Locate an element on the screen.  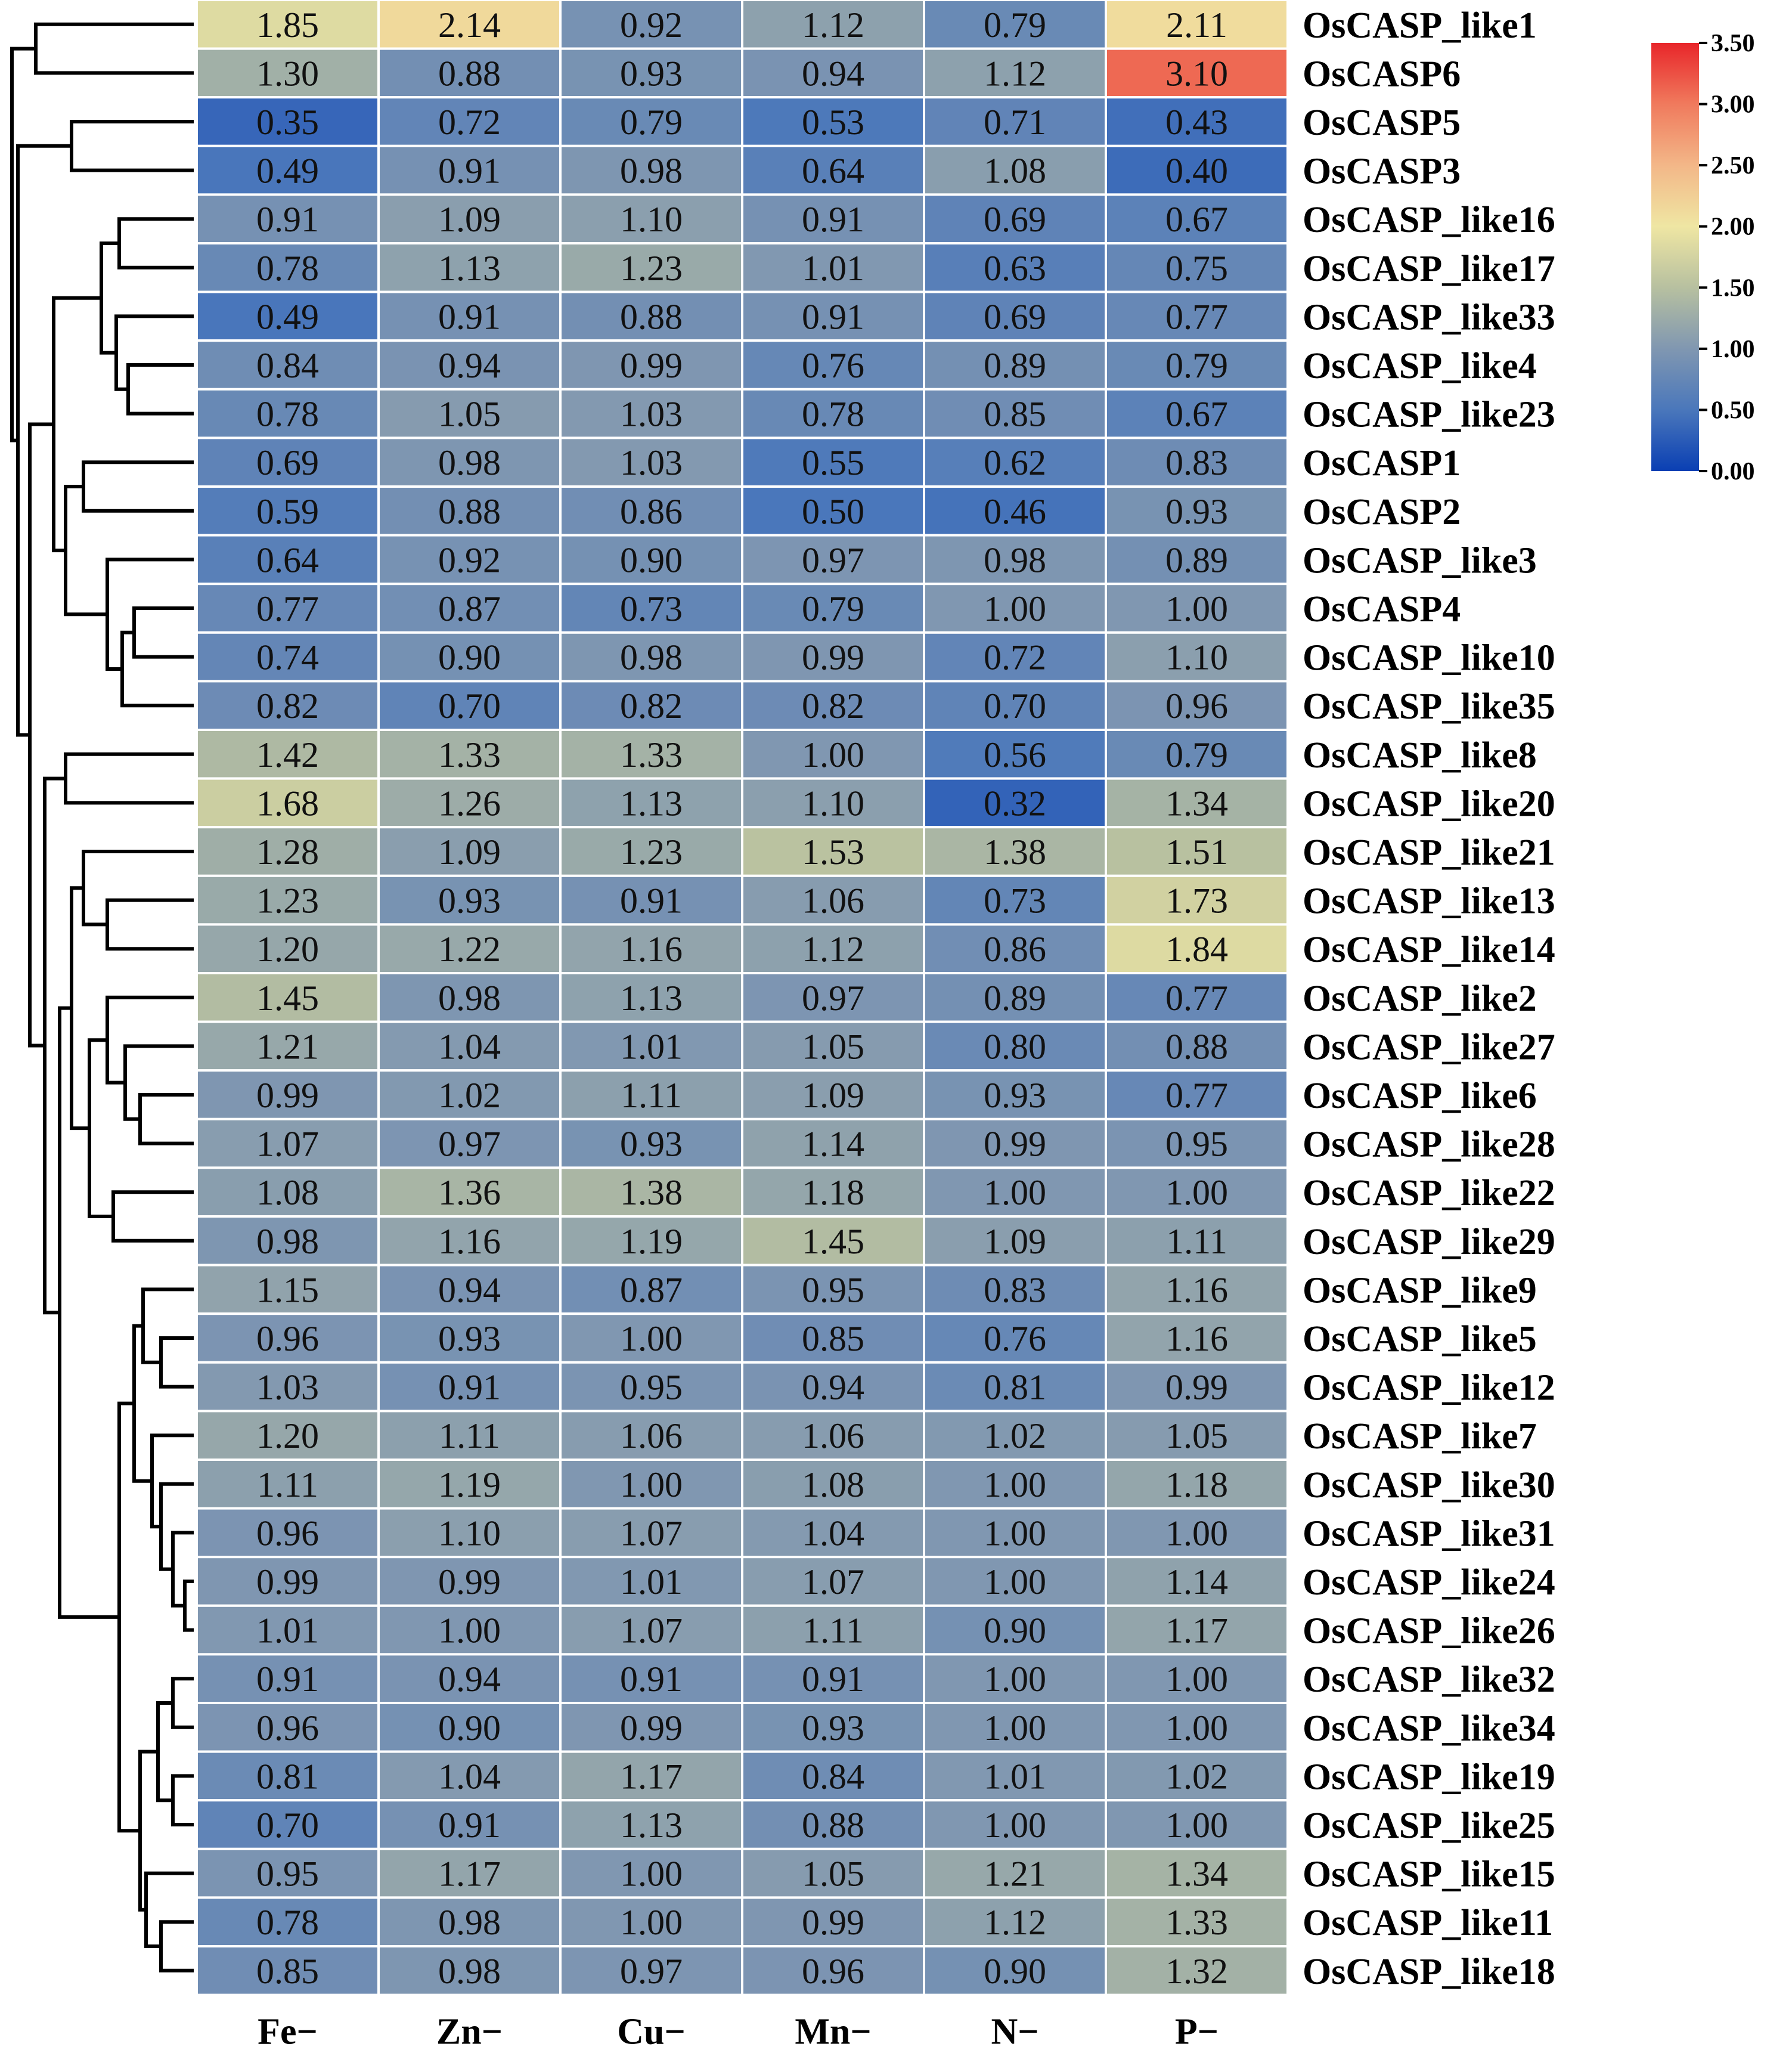
cell-value: 1.30 is located at coordinates (287, 73).